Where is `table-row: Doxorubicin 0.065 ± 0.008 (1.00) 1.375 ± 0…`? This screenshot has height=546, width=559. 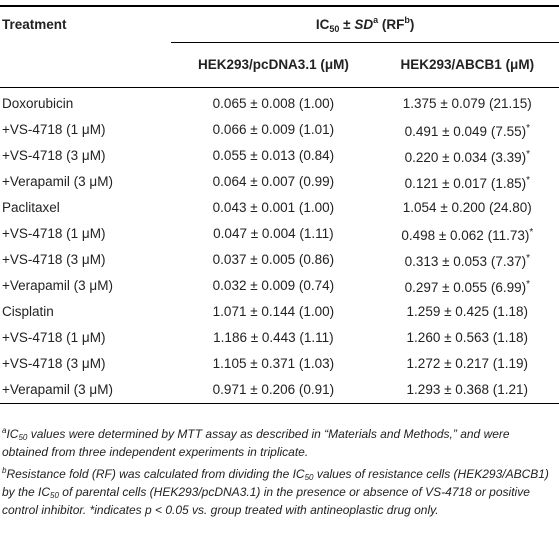
table-row: Doxorubicin 0.065 ± 0.008 (1.00) 1.375 ± 0… is located at coordinates (279, 103).